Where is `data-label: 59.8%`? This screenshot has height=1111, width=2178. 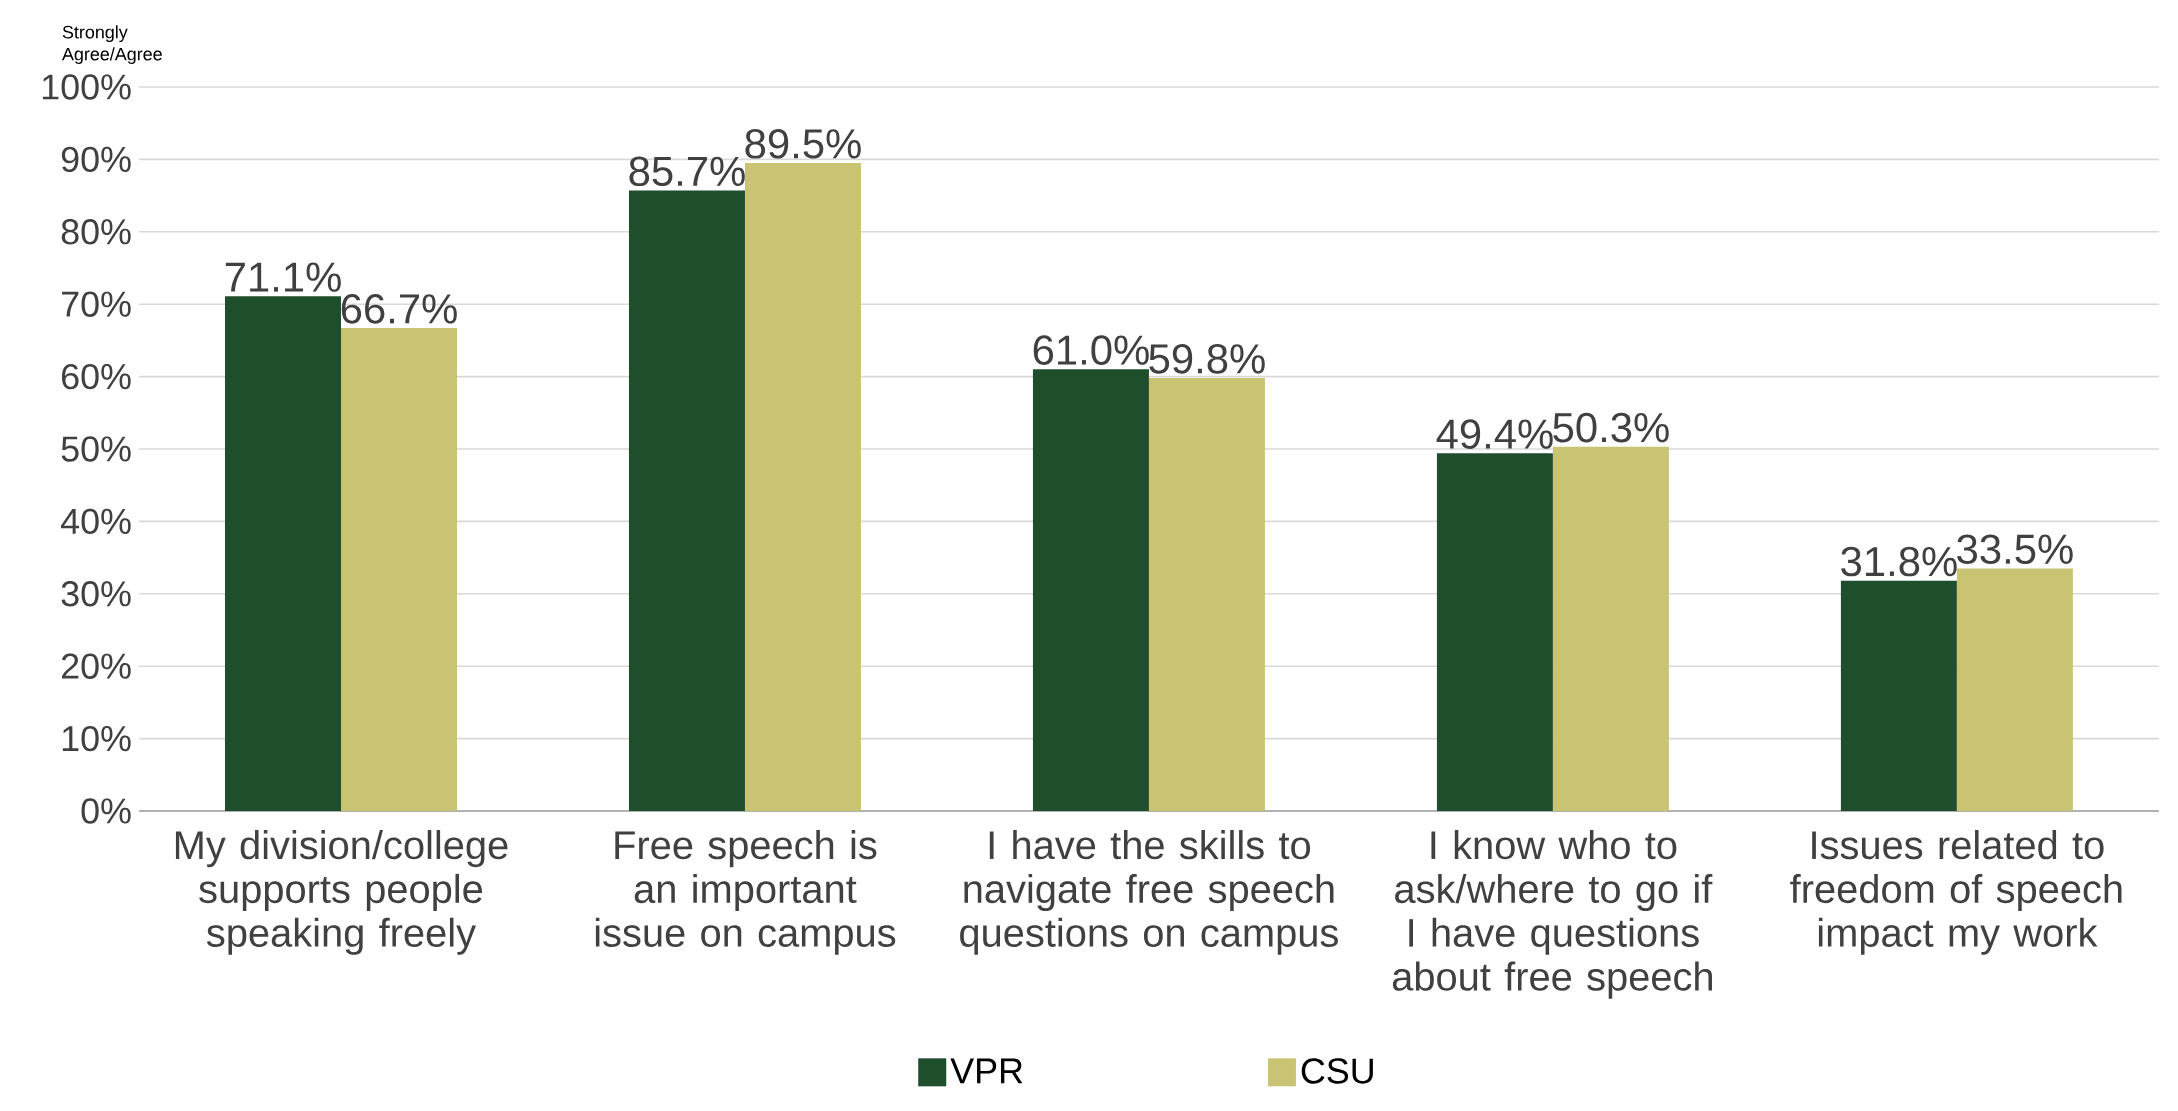 data-label: 59.8% is located at coordinates (1207, 359).